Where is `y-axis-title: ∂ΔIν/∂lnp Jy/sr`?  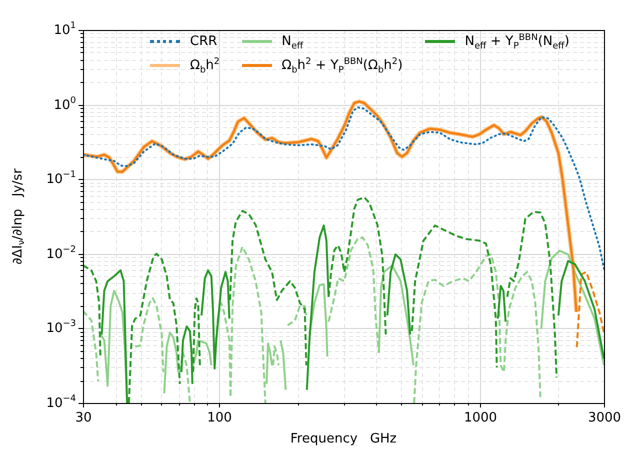
y-axis-title: ∂ΔIν/∂lnp Jy/sr is located at coordinates (19, 216).